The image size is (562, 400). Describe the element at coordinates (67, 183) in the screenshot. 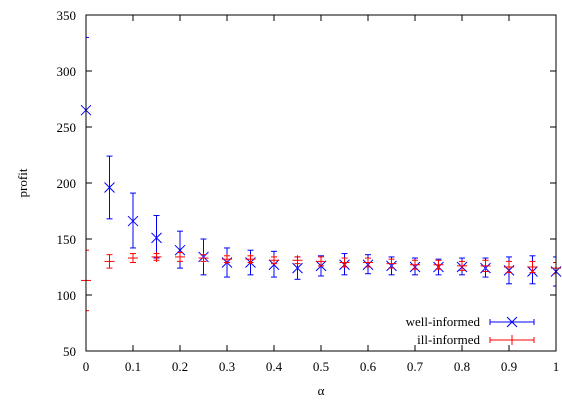

I see `y-tick-label: 200` at that location.